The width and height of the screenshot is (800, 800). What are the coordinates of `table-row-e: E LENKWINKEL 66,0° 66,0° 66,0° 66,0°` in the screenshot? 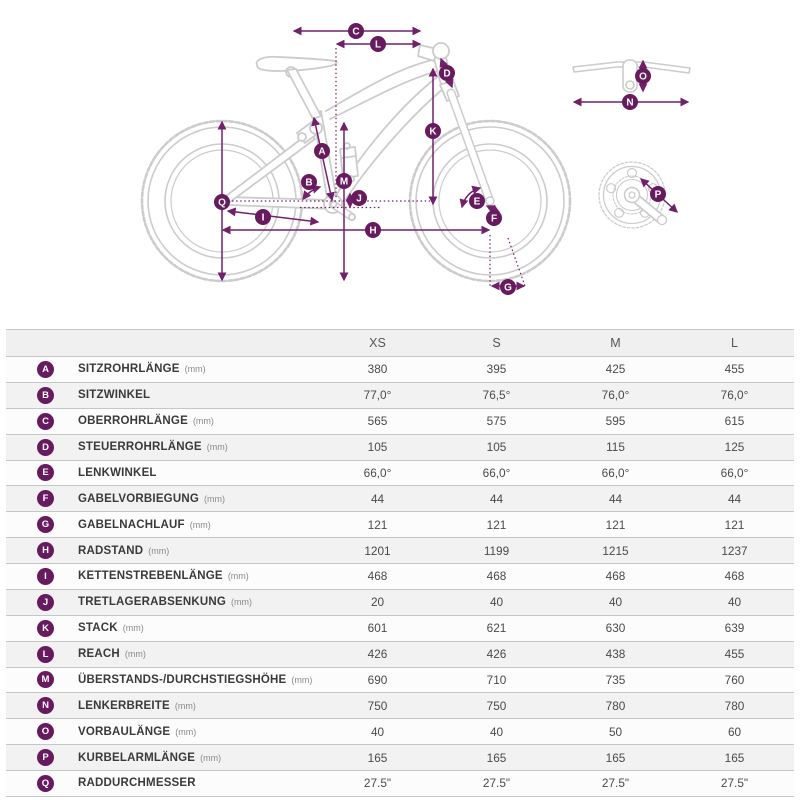 It's located at (400, 472).